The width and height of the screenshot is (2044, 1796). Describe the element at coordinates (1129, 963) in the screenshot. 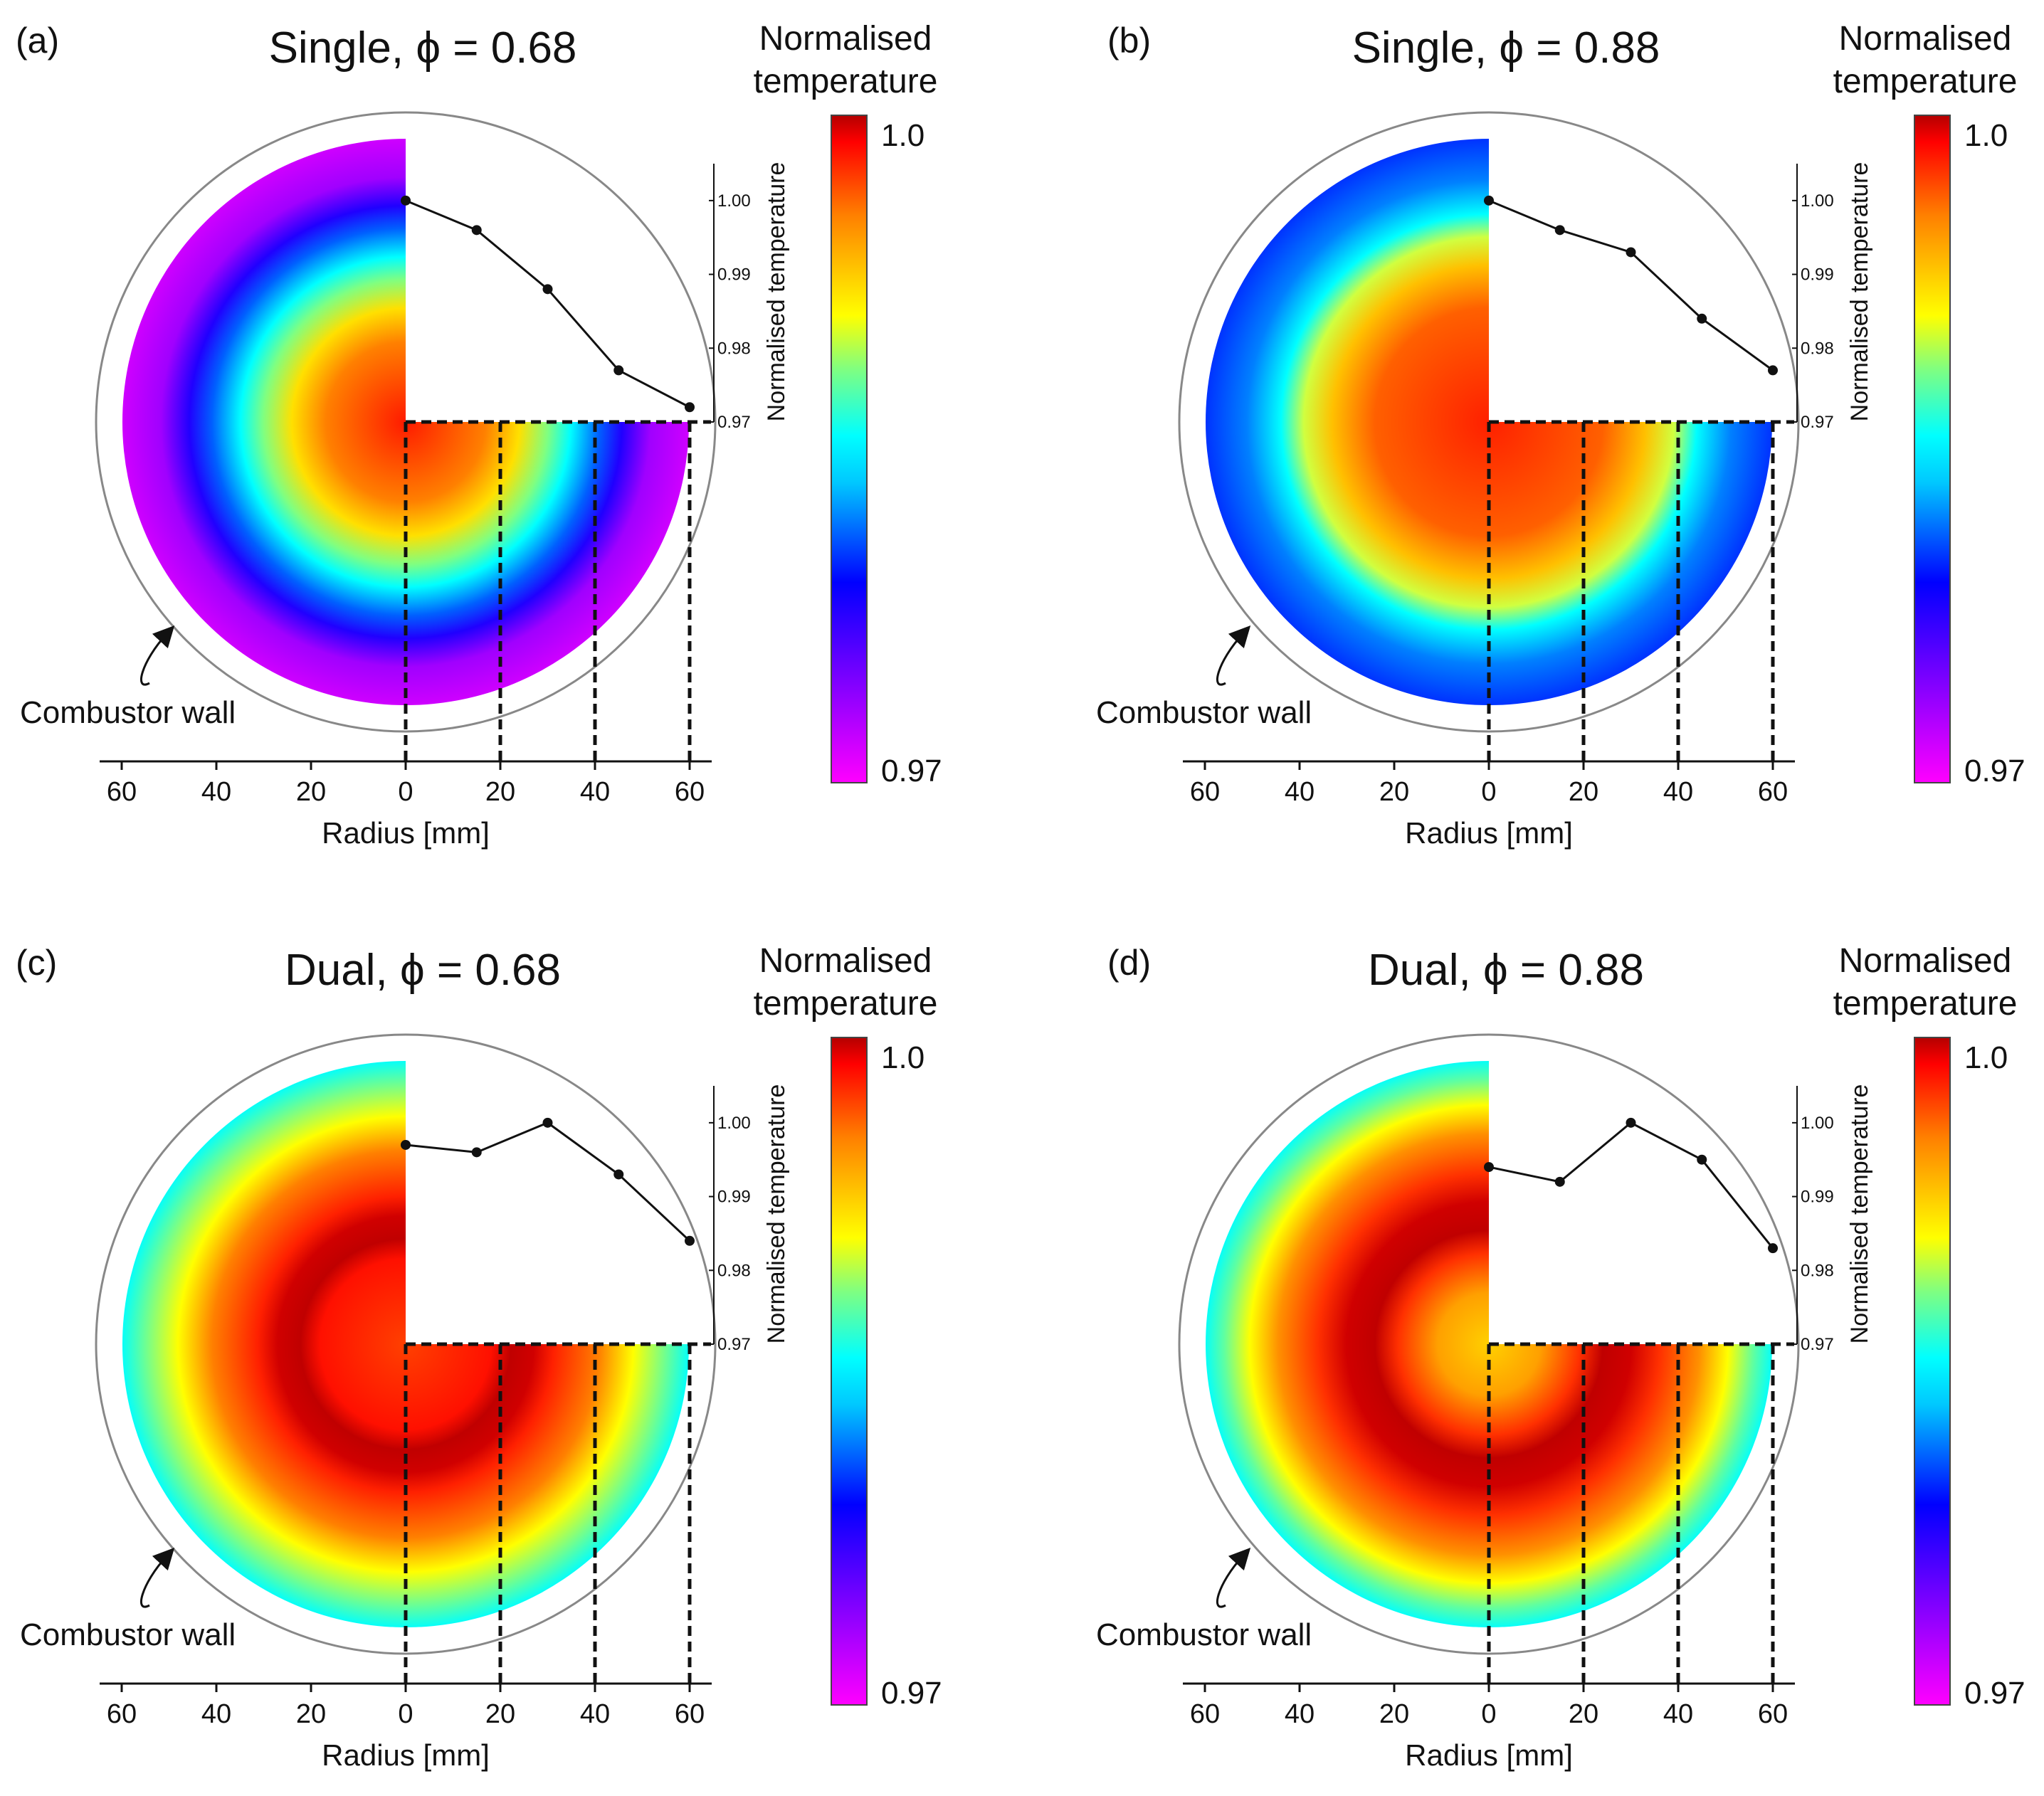

I see `panel-tag: (d)` at that location.